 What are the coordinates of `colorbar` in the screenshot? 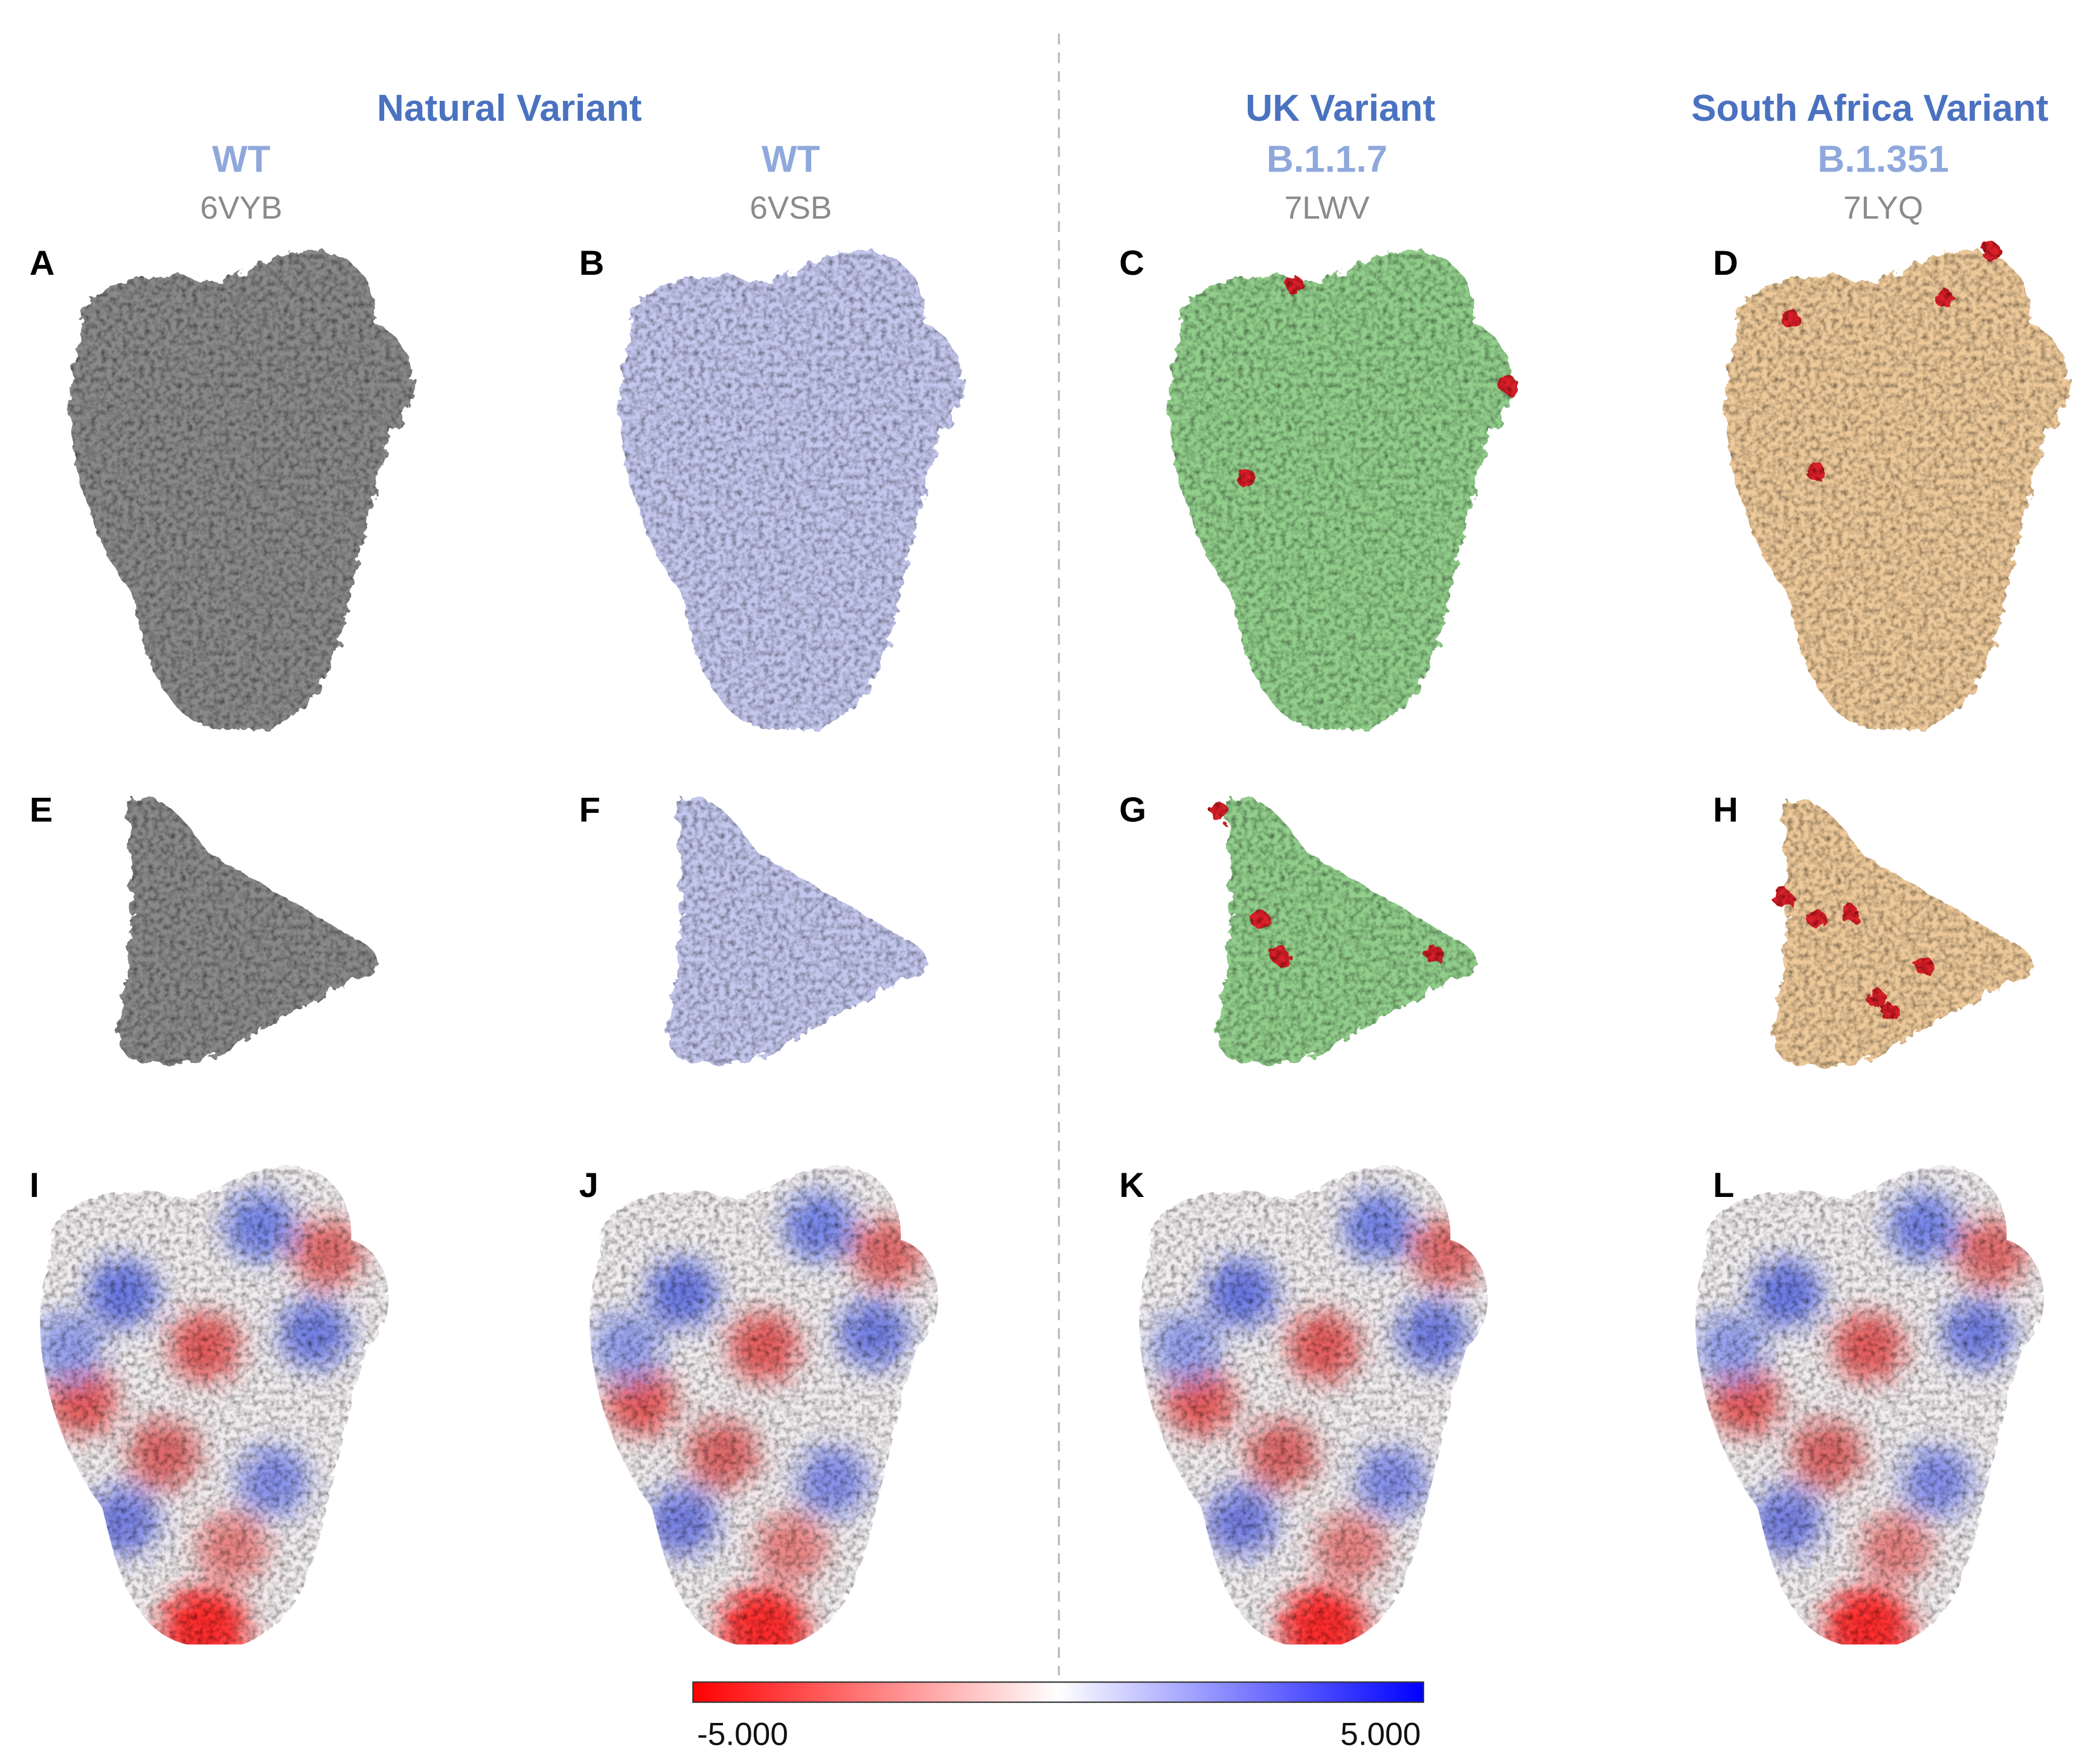 It's located at (1058, 1692).